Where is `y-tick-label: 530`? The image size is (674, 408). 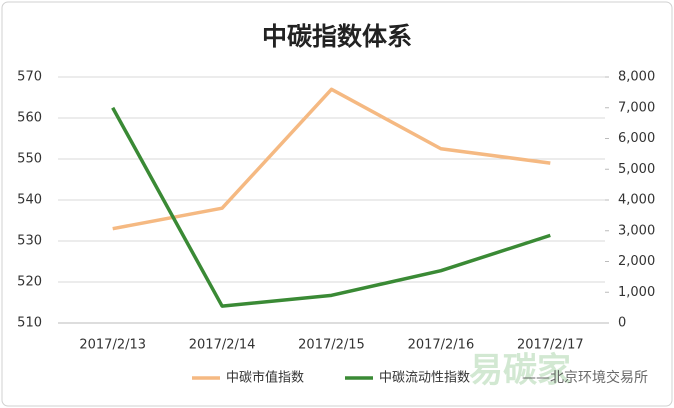 y-tick-label: 530 is located at coordinates (29, 241).